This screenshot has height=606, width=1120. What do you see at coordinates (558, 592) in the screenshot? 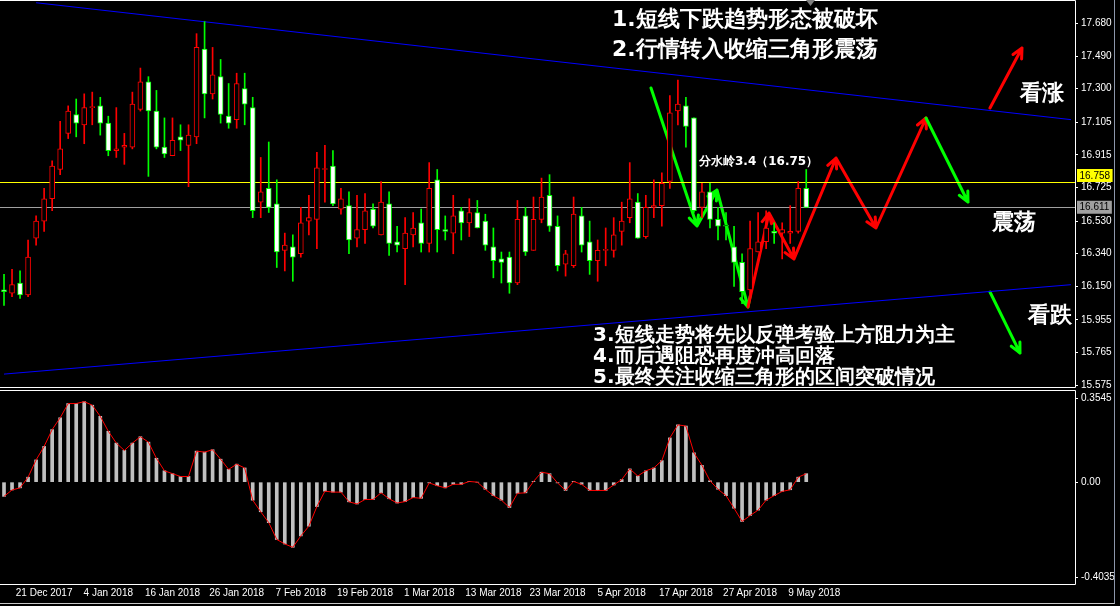
I see `x-tick-label: 23 Mar 2018` at bounding box center [558, 592].